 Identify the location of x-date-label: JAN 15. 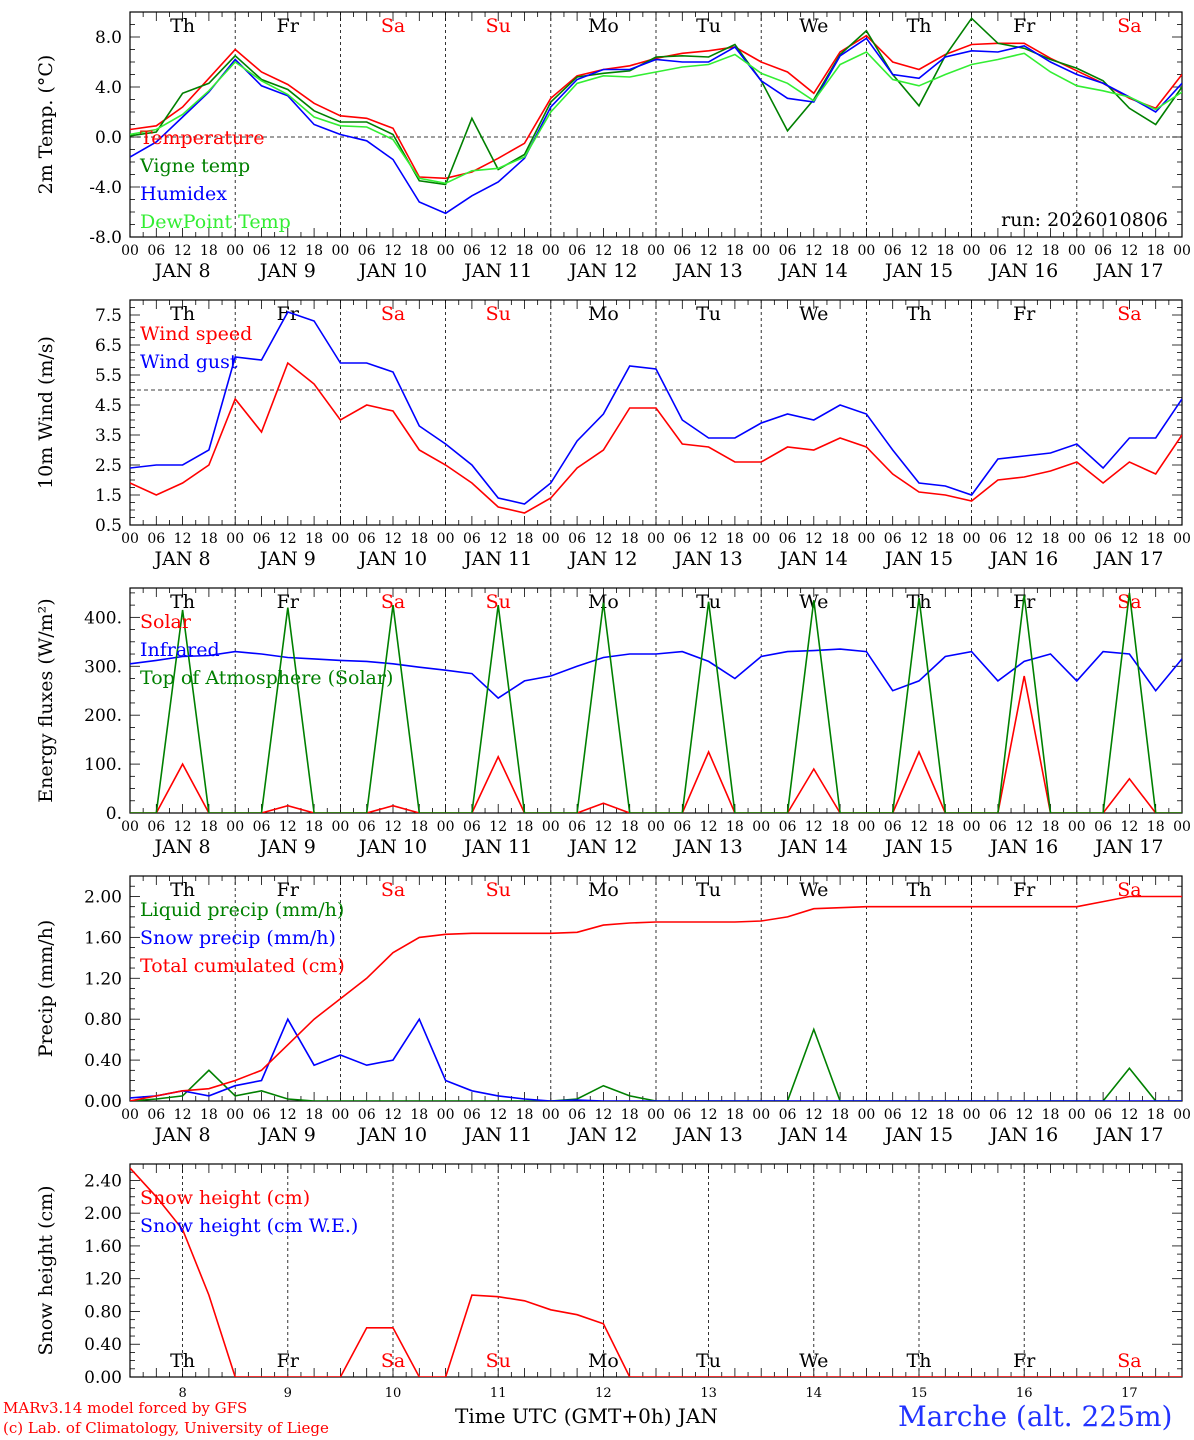
(918, 847).